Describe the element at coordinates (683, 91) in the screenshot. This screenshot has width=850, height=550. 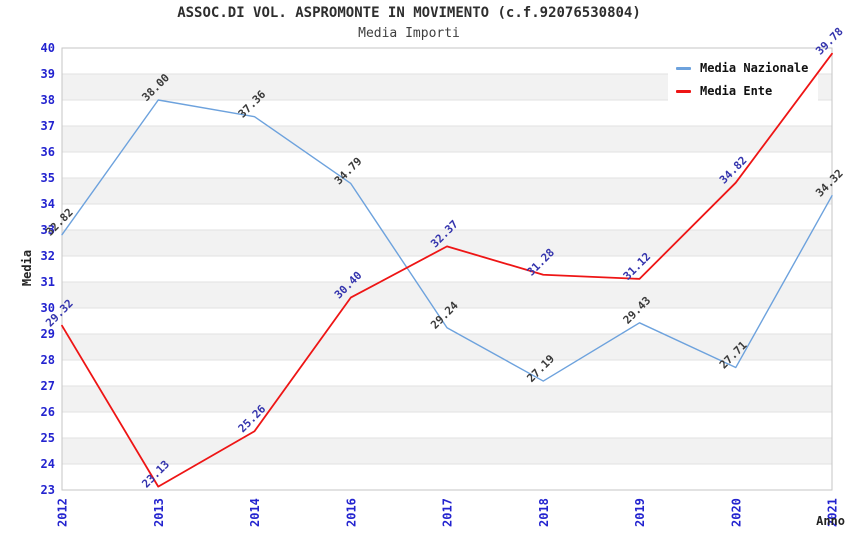
I see `legend-swatch-media-ente` at that location.